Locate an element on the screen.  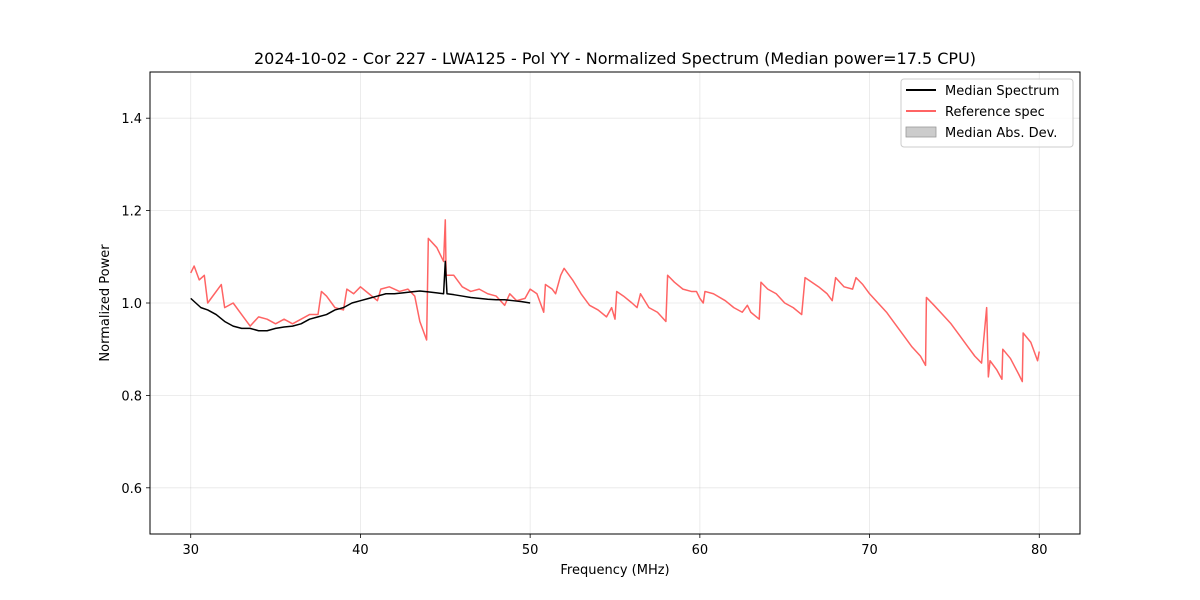
legend-box is located at coordinates (987, 113).